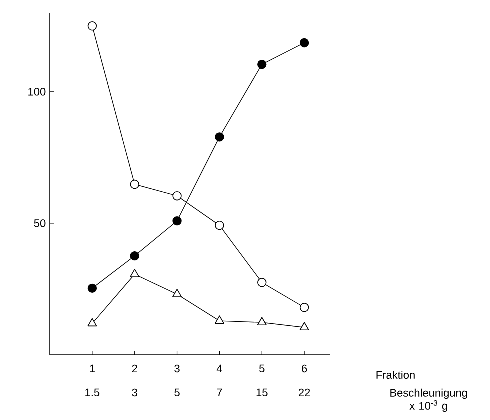 This screenshot has height=420, width=490. Describe the element at coordinates (40, 224) in the screenshot. I see `y-tick-label: 50` at that location.